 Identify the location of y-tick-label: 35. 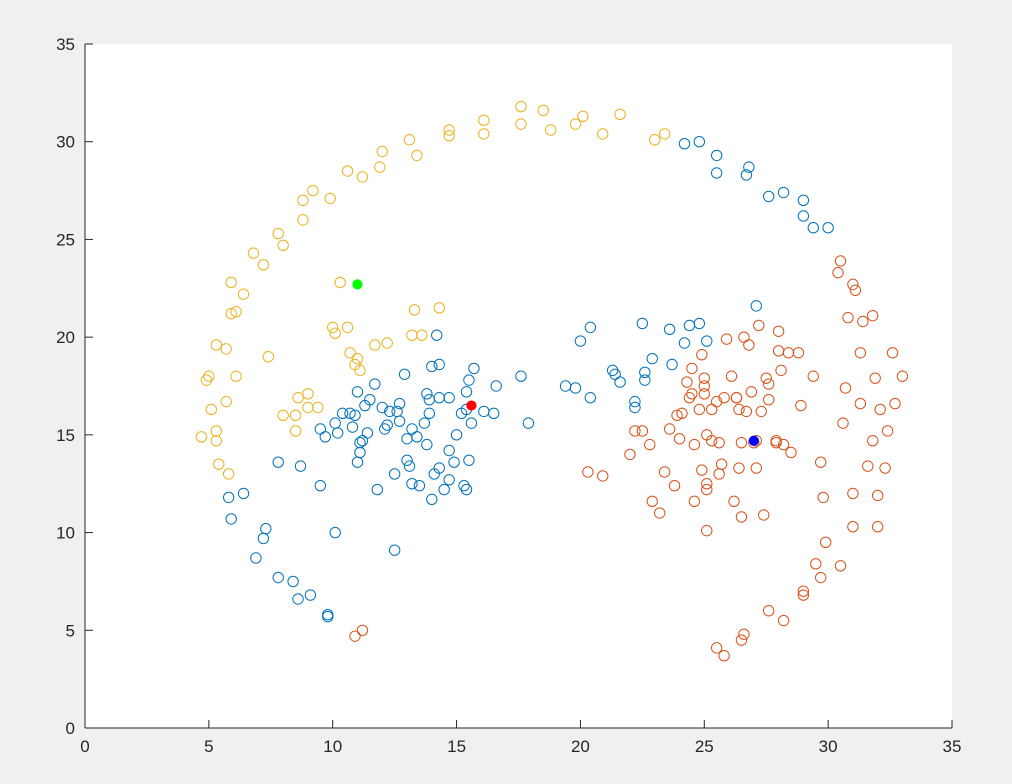
(65, 44).